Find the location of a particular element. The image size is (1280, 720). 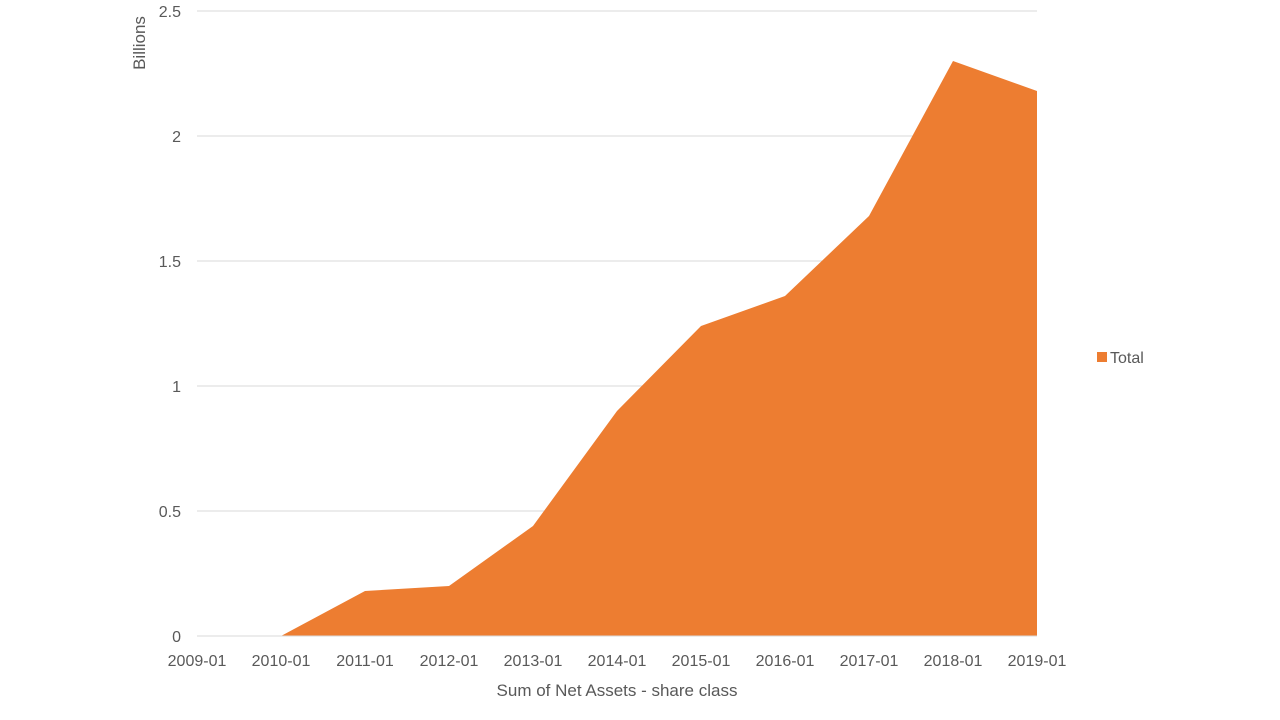

x-tick-label: 2018-01 is located at coordinates (953, 661).